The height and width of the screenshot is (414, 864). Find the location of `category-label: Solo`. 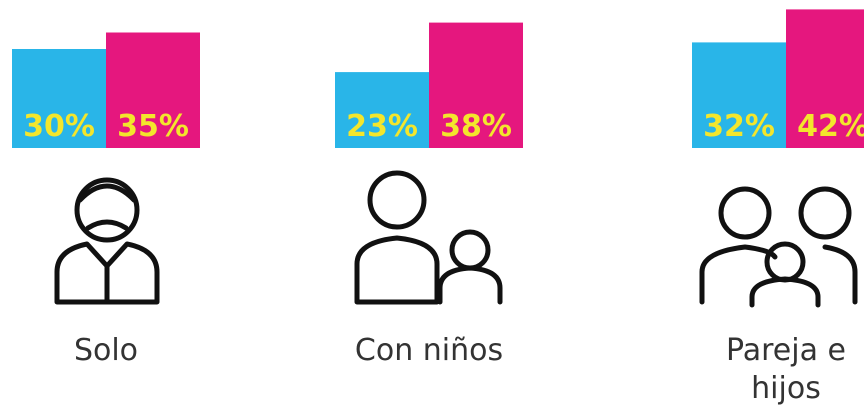

category-label: Solo is located at coordinates (106, 350).